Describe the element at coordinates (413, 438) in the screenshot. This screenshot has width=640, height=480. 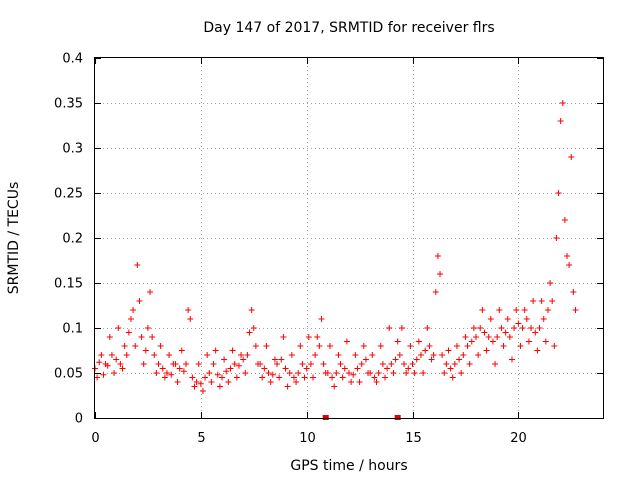
I see `x-tick-label: 15` at that location.